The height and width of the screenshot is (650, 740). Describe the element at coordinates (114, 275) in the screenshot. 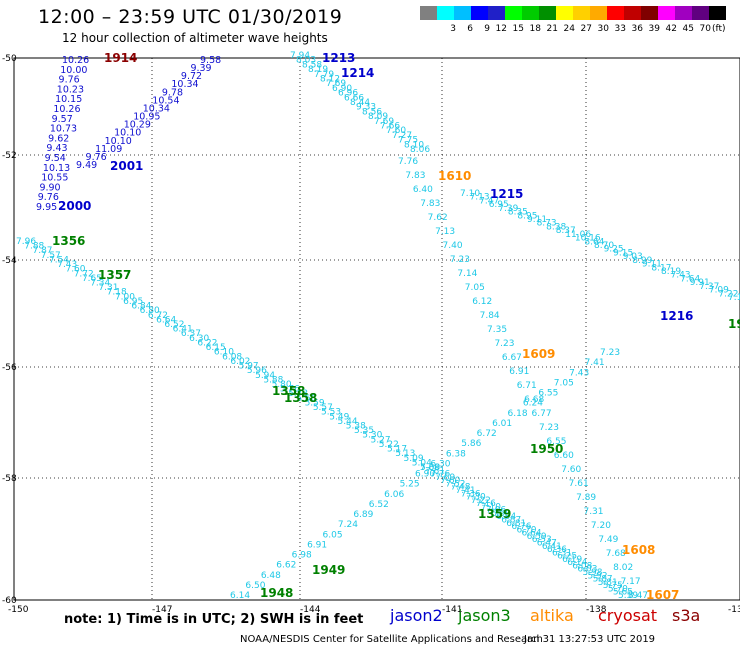

I see `pass-number-label: 1357` at that location.